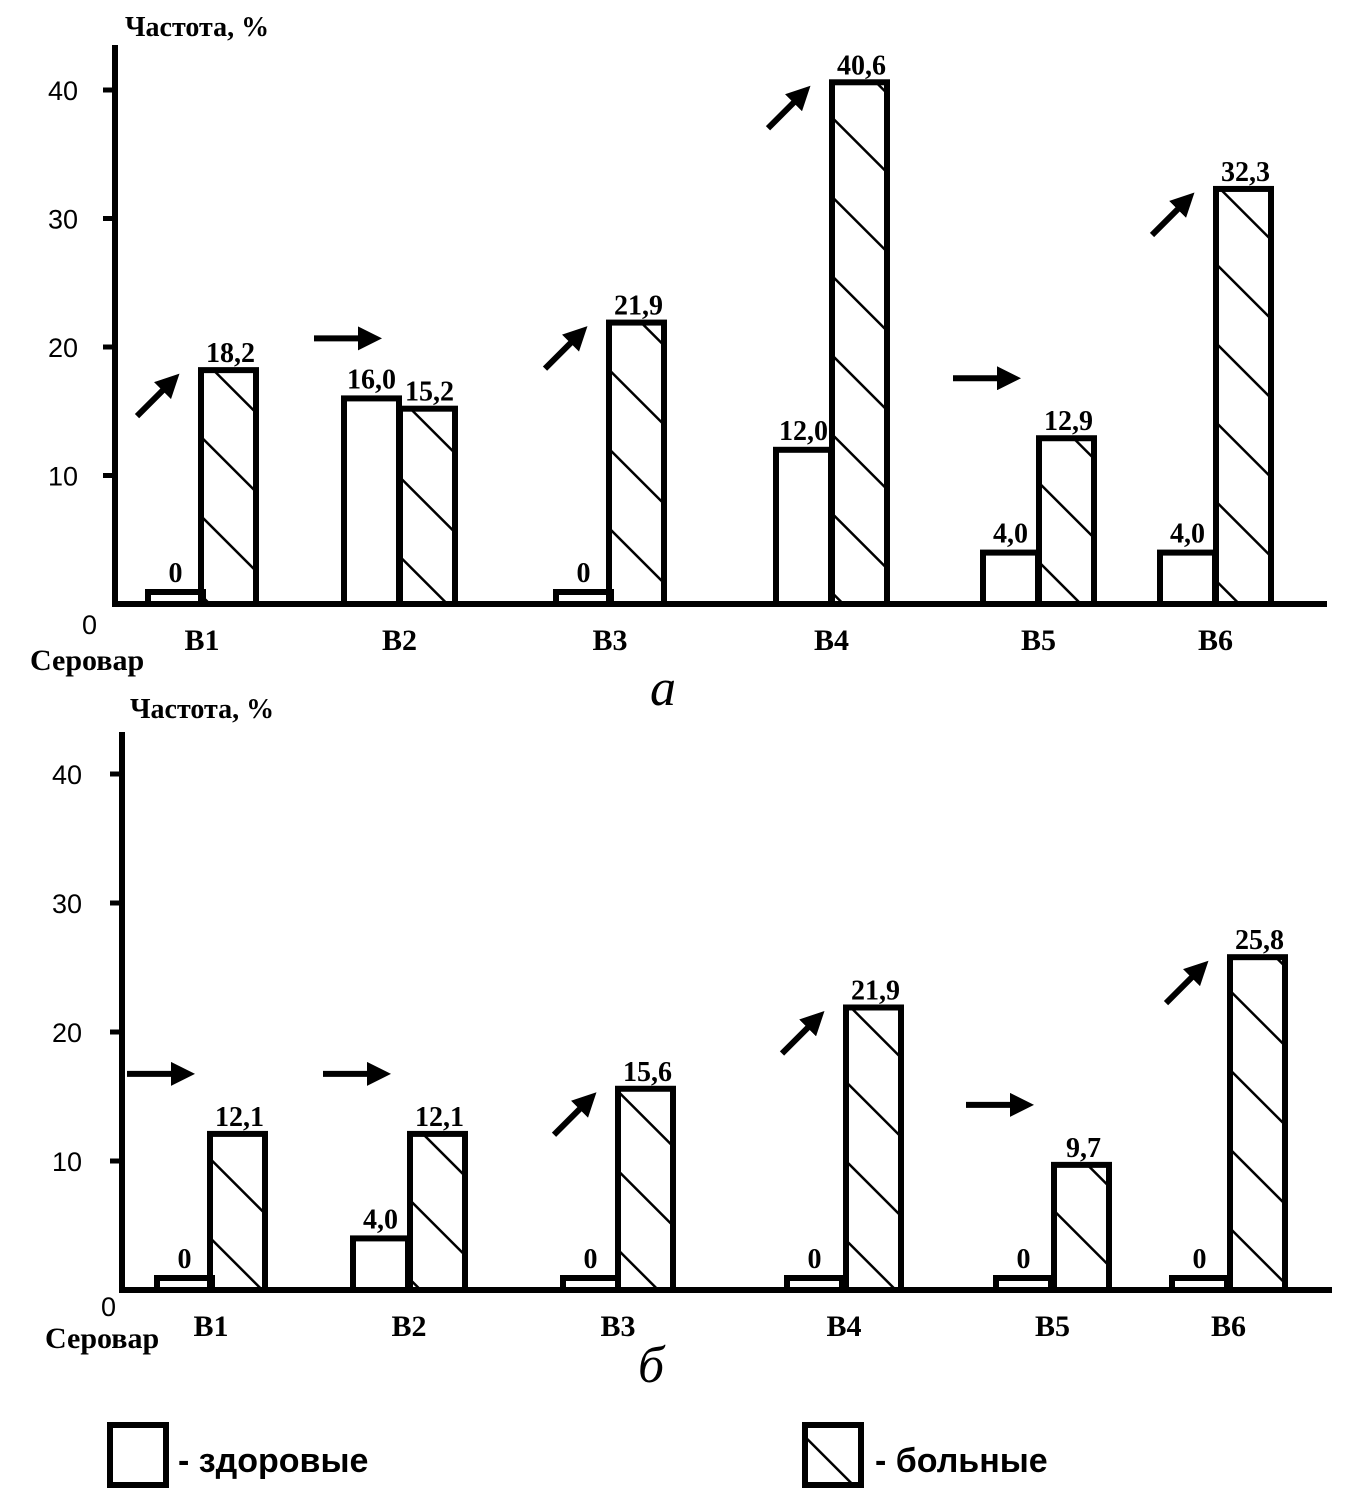 The height and width of the screenshot is (1503, 1354). I want to click on value-label-sick-B1: 12,1, so click(239, 1117).